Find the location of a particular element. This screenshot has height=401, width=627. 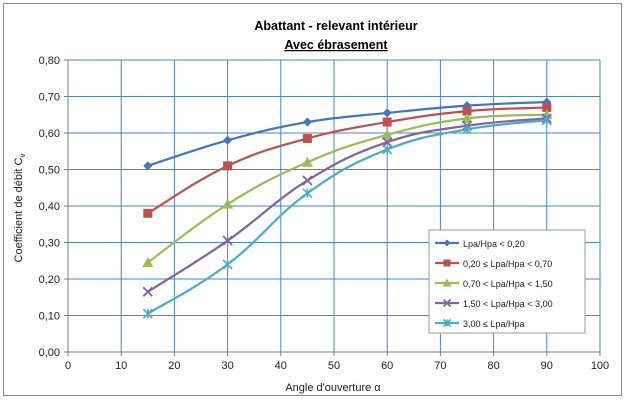

y-axis-label-text: Coefficient de débit C is located at coordinates (19, 209).